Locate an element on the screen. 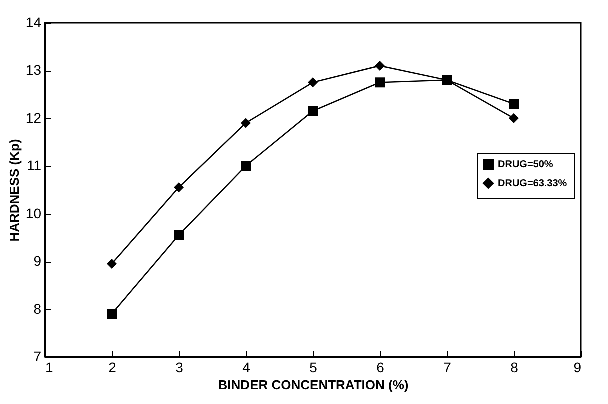 The image size is (608, 404). x-tick-label: 8 is located at coordinates (514, 368).